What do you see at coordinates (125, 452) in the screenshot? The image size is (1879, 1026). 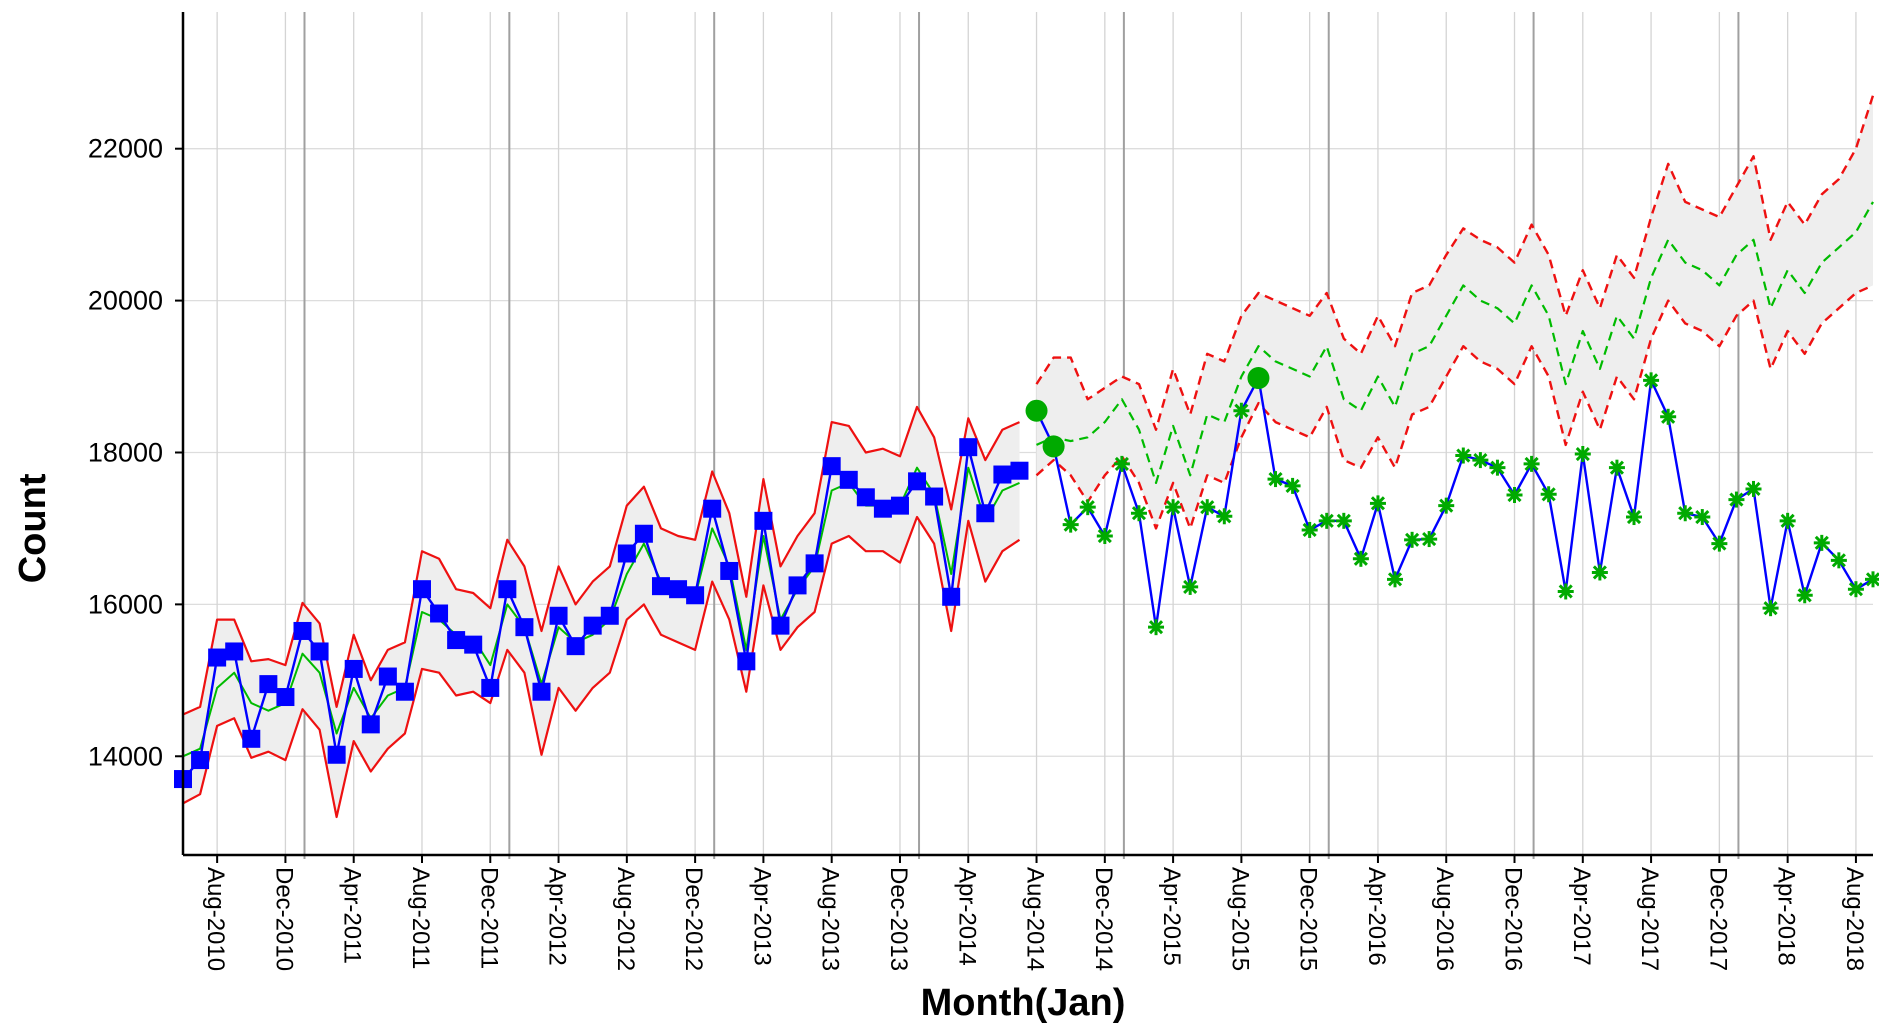 I see `y-tick-label: 18000` at bounding box center [125, 452].